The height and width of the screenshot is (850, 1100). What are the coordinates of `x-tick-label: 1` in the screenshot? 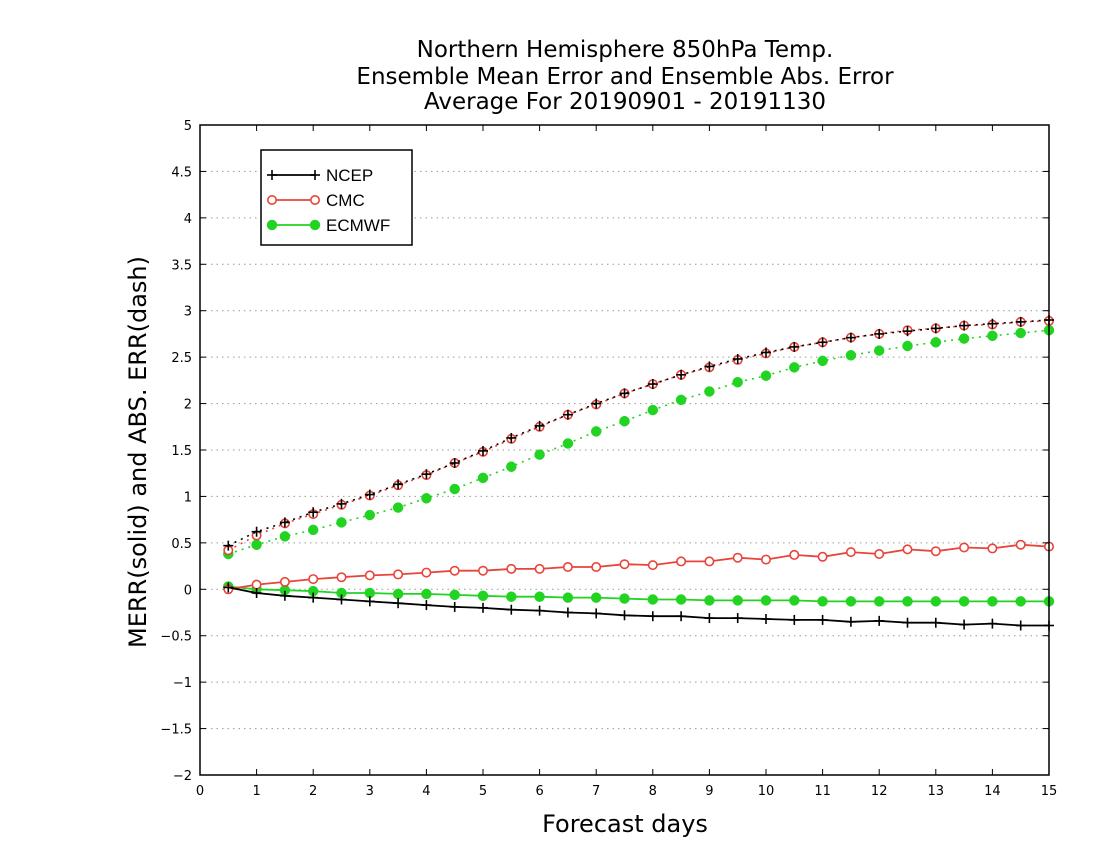 It's located at (256, 791).